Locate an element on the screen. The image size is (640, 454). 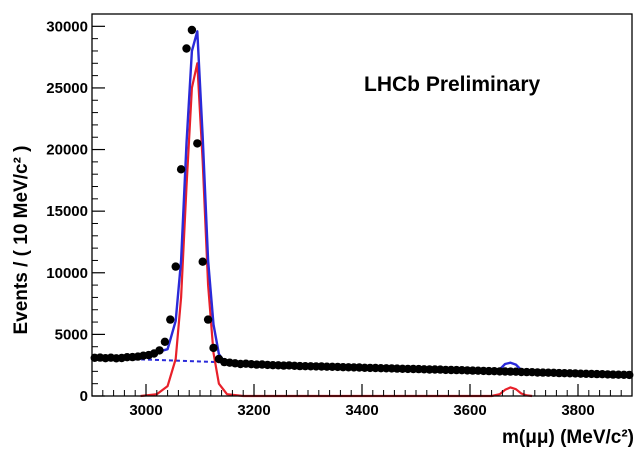
y-tick-label: 0 is located at coordinates (84, 396).